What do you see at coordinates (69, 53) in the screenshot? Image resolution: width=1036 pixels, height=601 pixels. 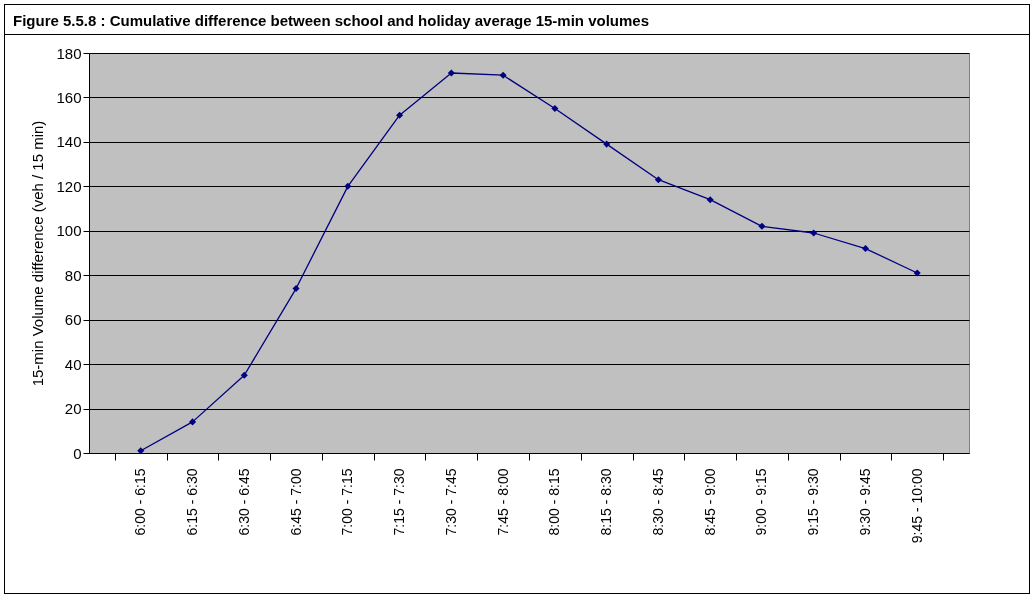 I see `y-tick-label: 180` at bounding box center [69, 53].